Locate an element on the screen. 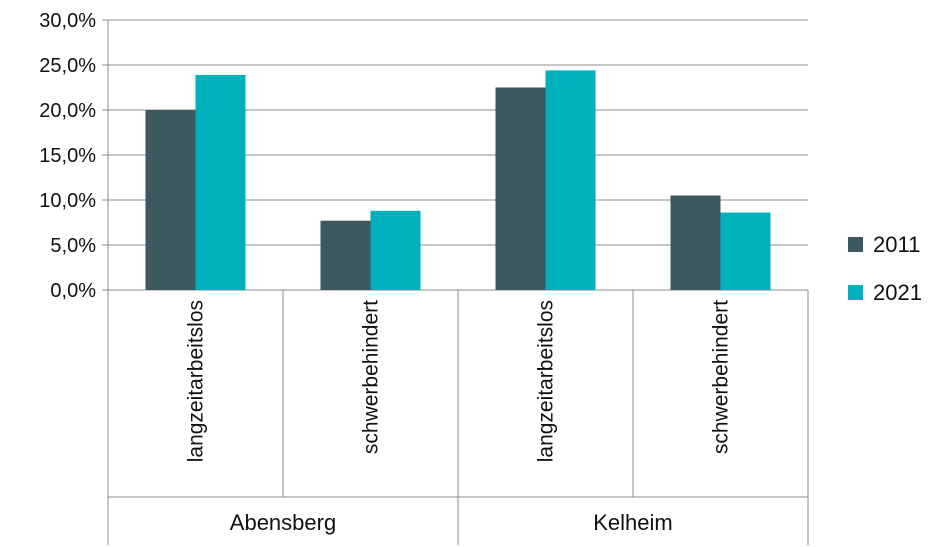 This screenshot has width=931, height=547. y-tick-label: 0,0% is located at coordinates (73, 291).